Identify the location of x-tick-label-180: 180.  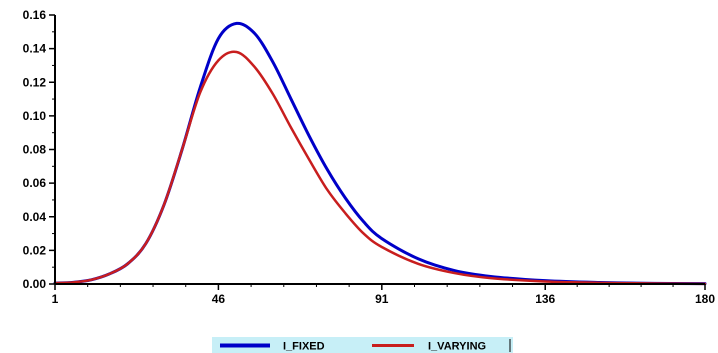
(705, 299).